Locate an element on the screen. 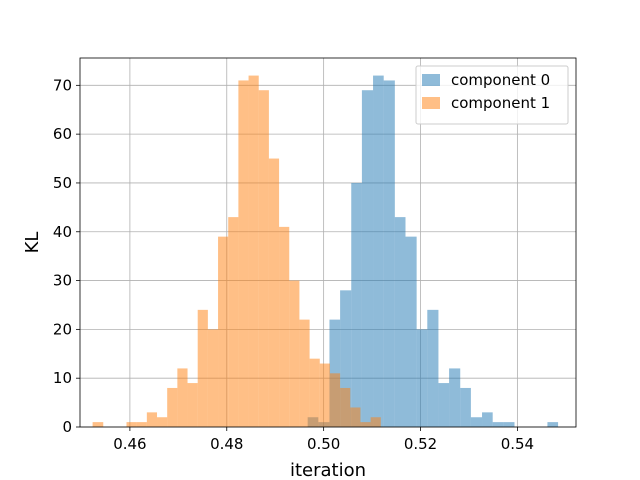 The image size is (640, 480). x-tick-label: 0.48 is located at coordinates (226, 444).